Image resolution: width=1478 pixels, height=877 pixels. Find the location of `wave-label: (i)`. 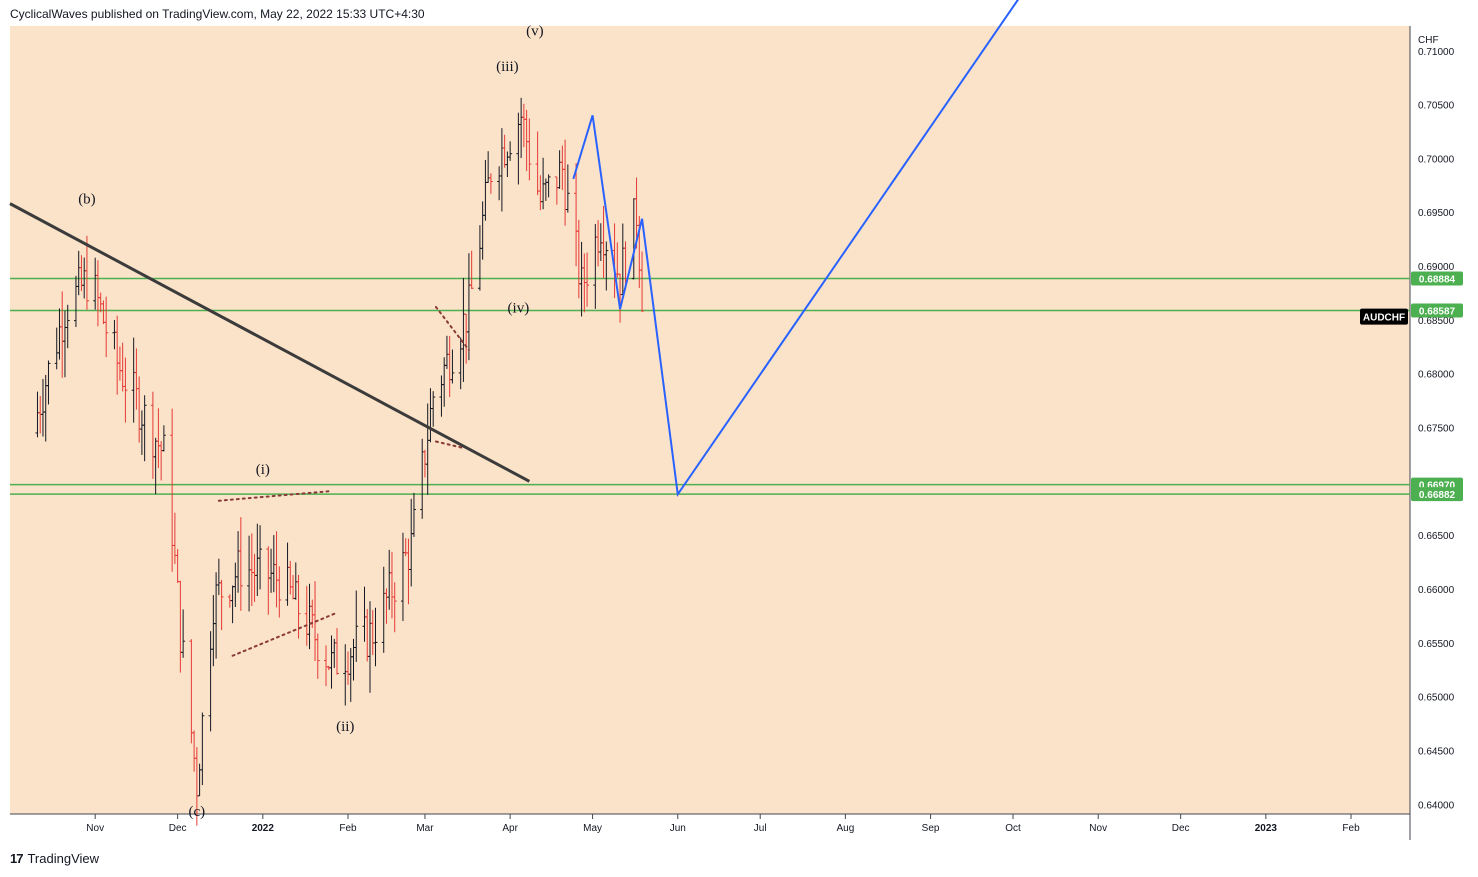

wave-label: (i) is located at coordinates (263, 470).